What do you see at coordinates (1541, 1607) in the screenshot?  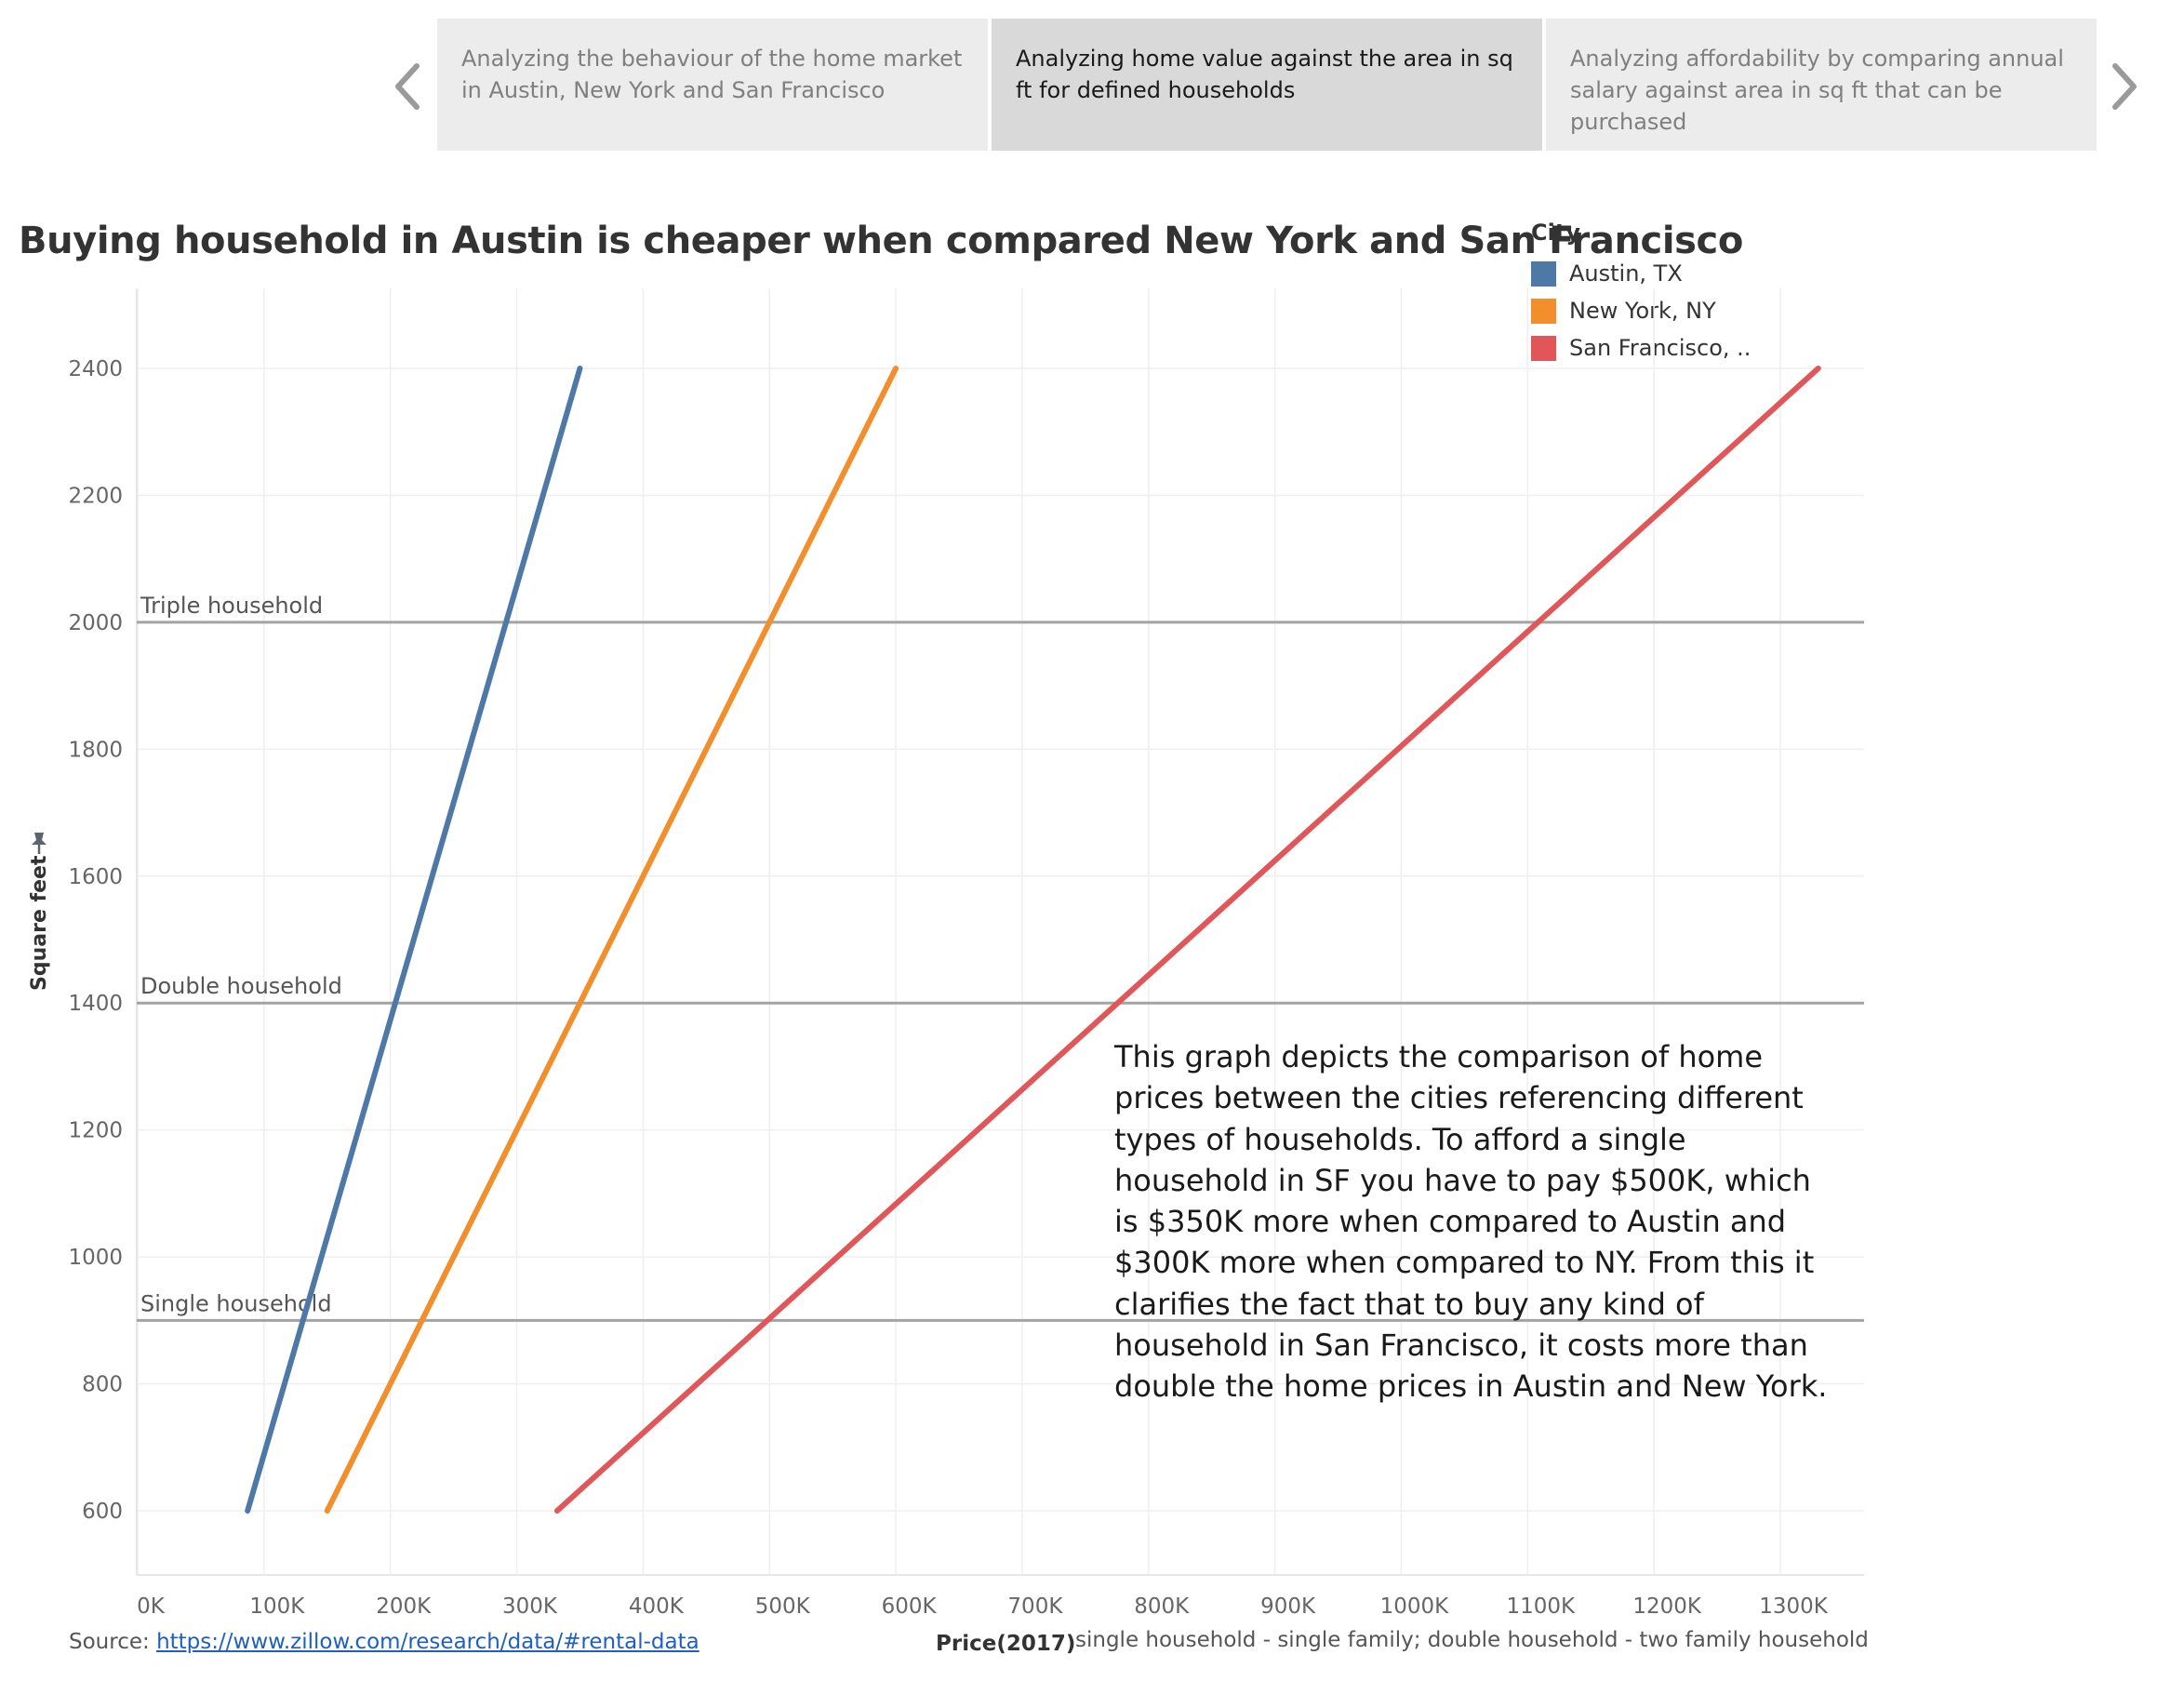 I see `x-tick-label: 1100K` at bounding box center [1541, 1607].